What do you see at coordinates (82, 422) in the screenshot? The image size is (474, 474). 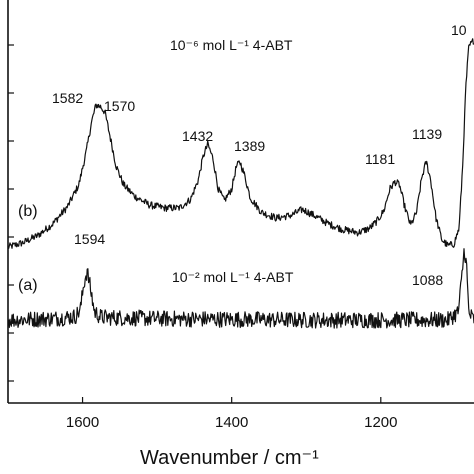 I see `x-tick-label-1600: 1600` at bounding box center [82, 422].